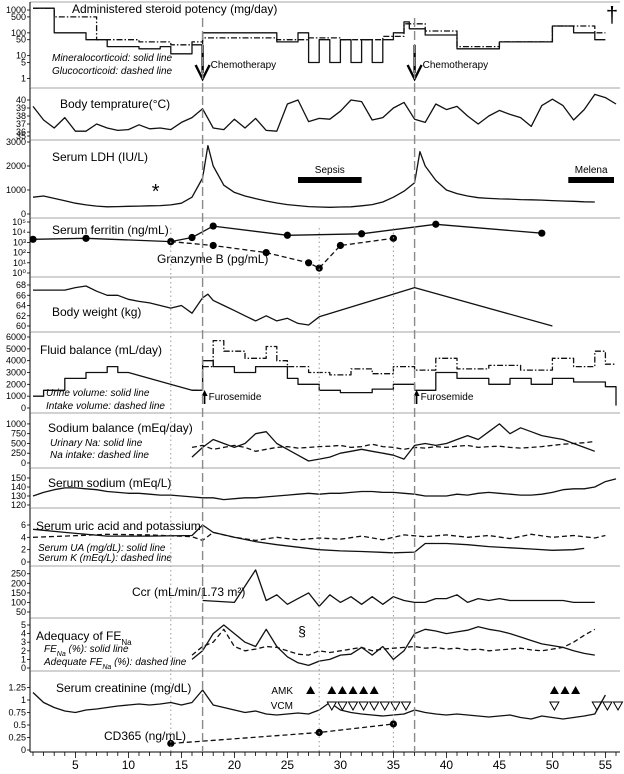  Describe the element at coordinates (50, 649) in the screenshot. I see `legend-tspan: FE` at that location.